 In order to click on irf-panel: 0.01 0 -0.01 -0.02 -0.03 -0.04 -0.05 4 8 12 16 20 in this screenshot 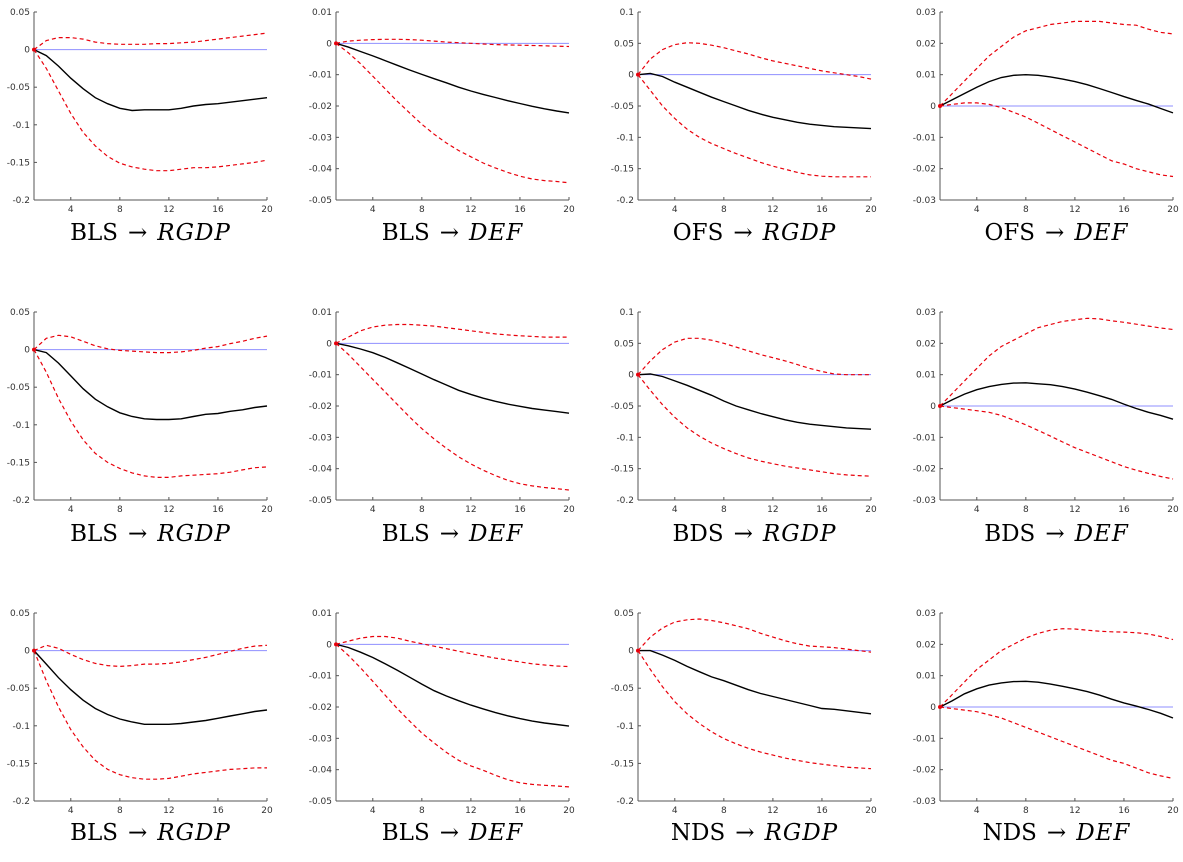, I will do `click(442, 712)`.